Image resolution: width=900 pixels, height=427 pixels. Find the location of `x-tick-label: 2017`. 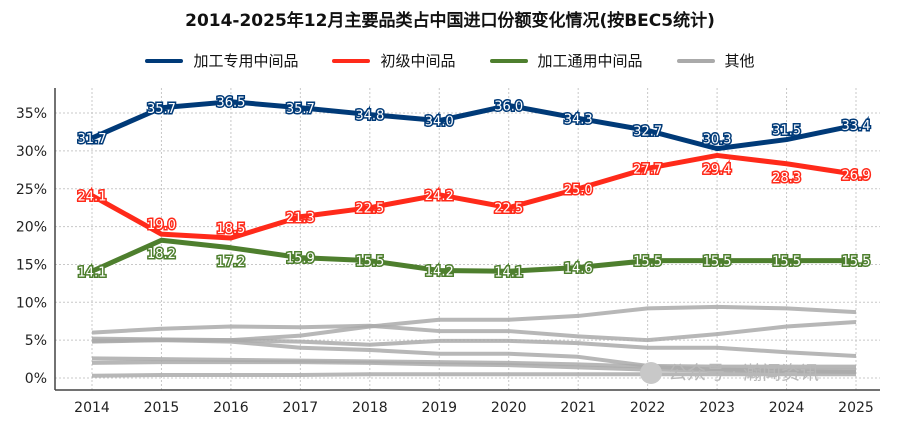

x-tick-label: 2017 is located at coordinates (301, 408).